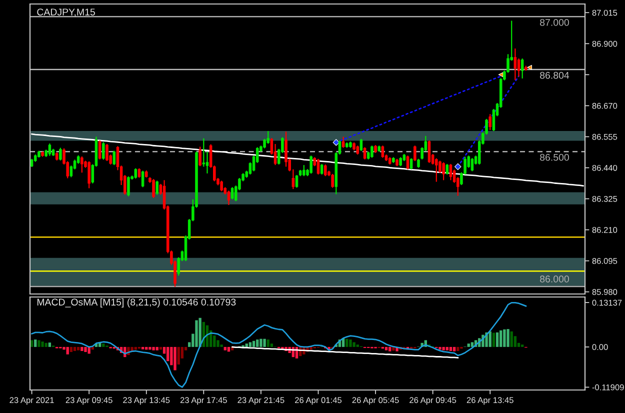 This screenshot has height=413, width=625. I want to click on y-tick-label: 0.00, so click(600, 347).